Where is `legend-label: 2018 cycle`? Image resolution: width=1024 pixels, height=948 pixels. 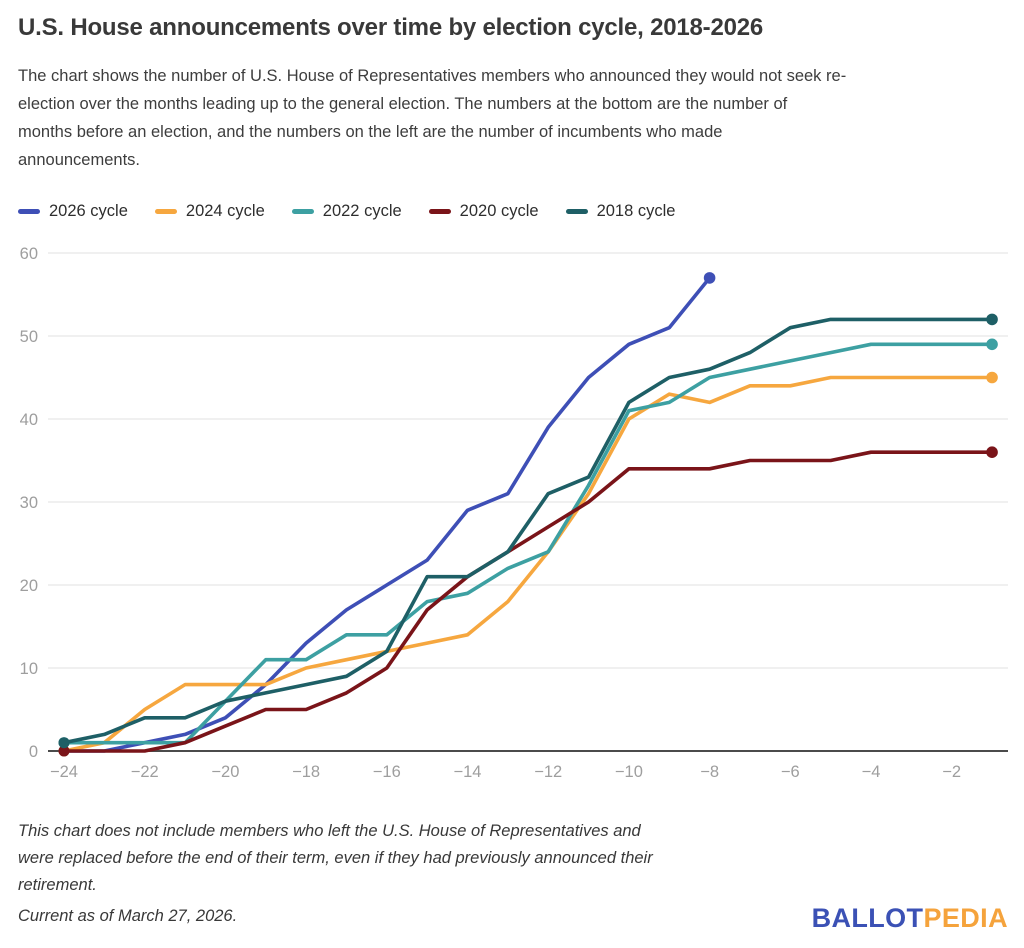 legend-label: 2018 cycle is located at coordinates (636, 211).